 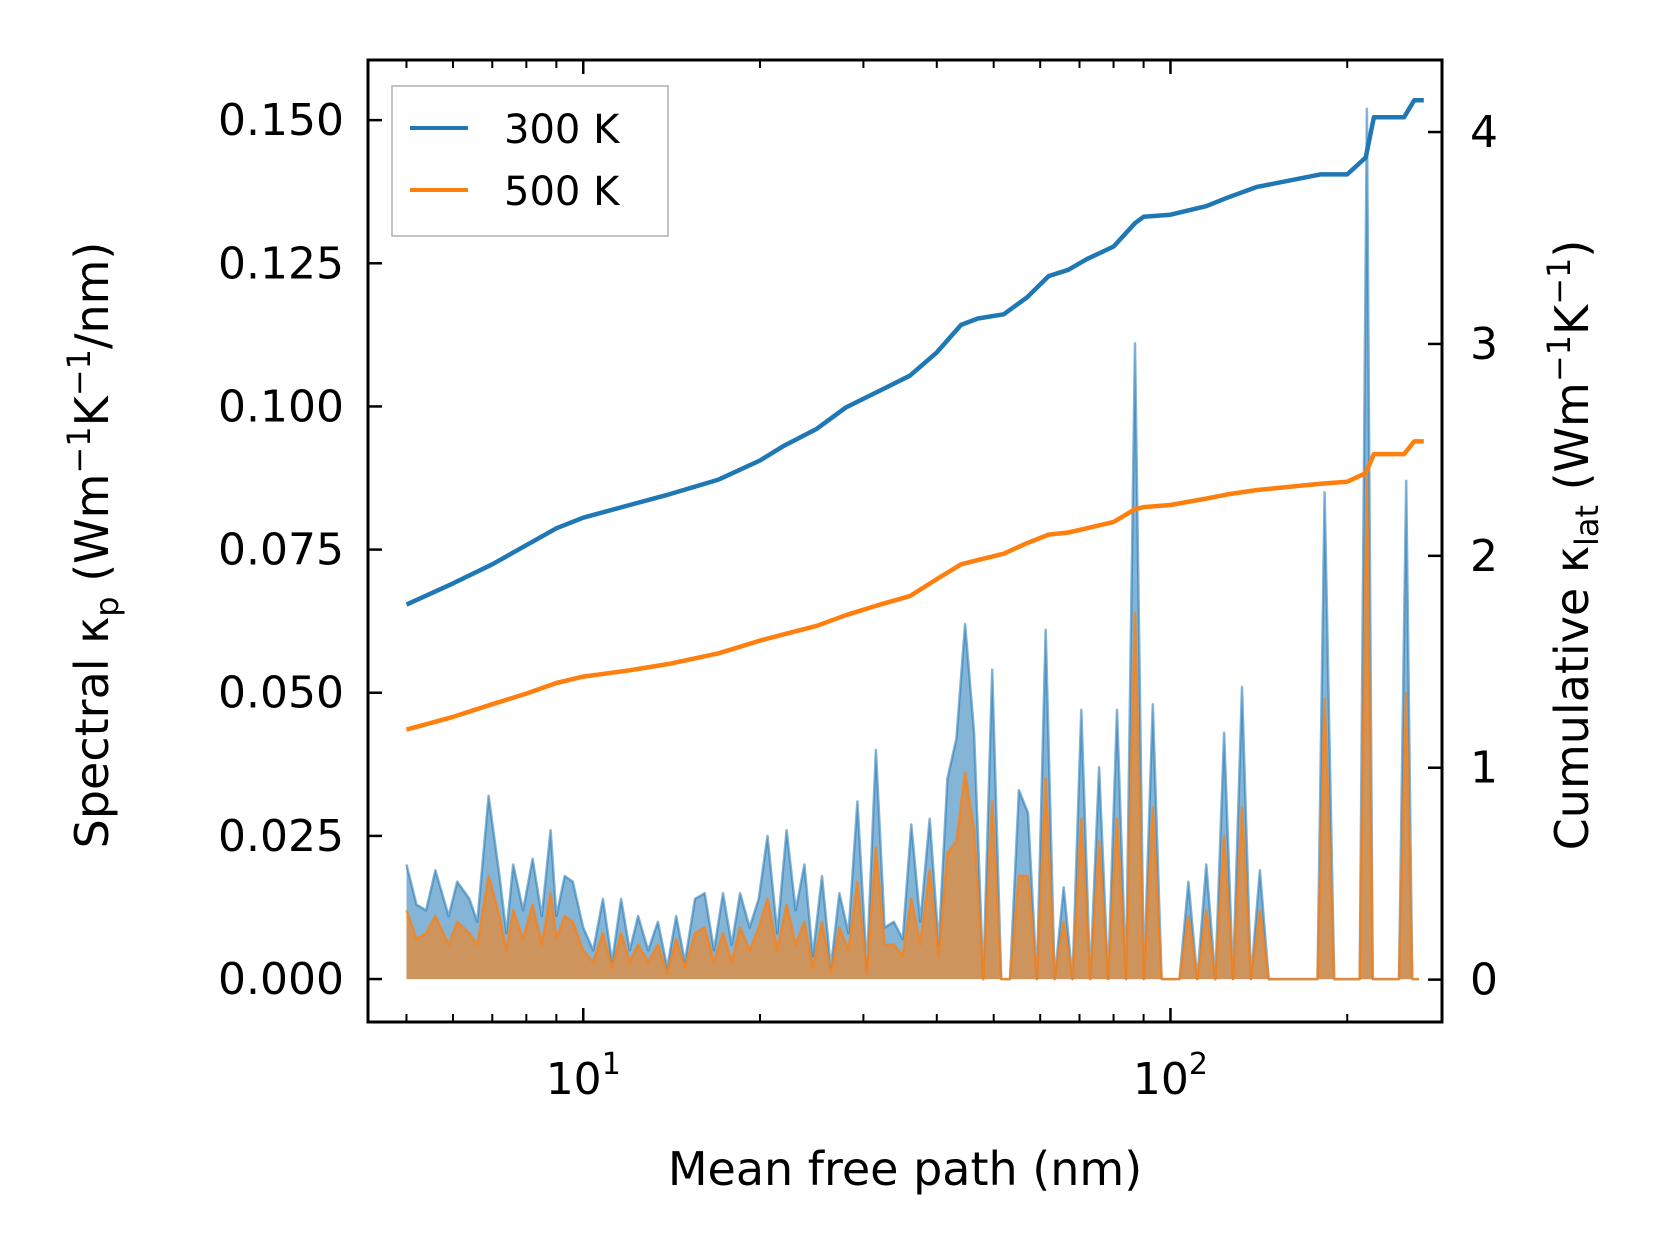 I want to click on y-right-tick-label: 0, so click(x=1484, y=980).